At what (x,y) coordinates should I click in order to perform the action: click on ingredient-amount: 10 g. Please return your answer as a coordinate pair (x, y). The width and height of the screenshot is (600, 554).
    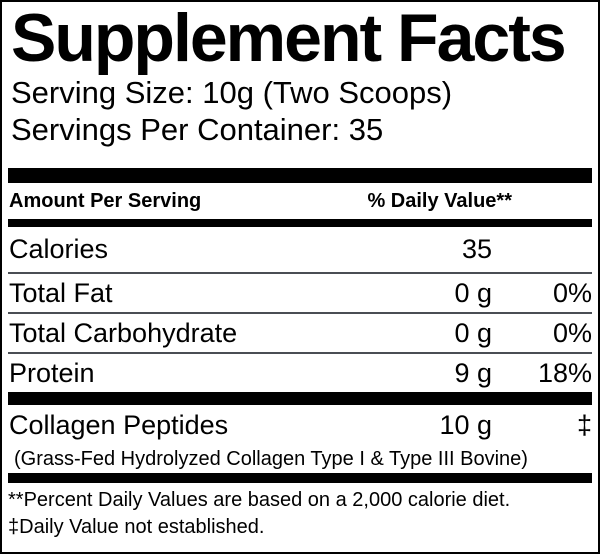
    Looking at the image, I should click on (465, 424).